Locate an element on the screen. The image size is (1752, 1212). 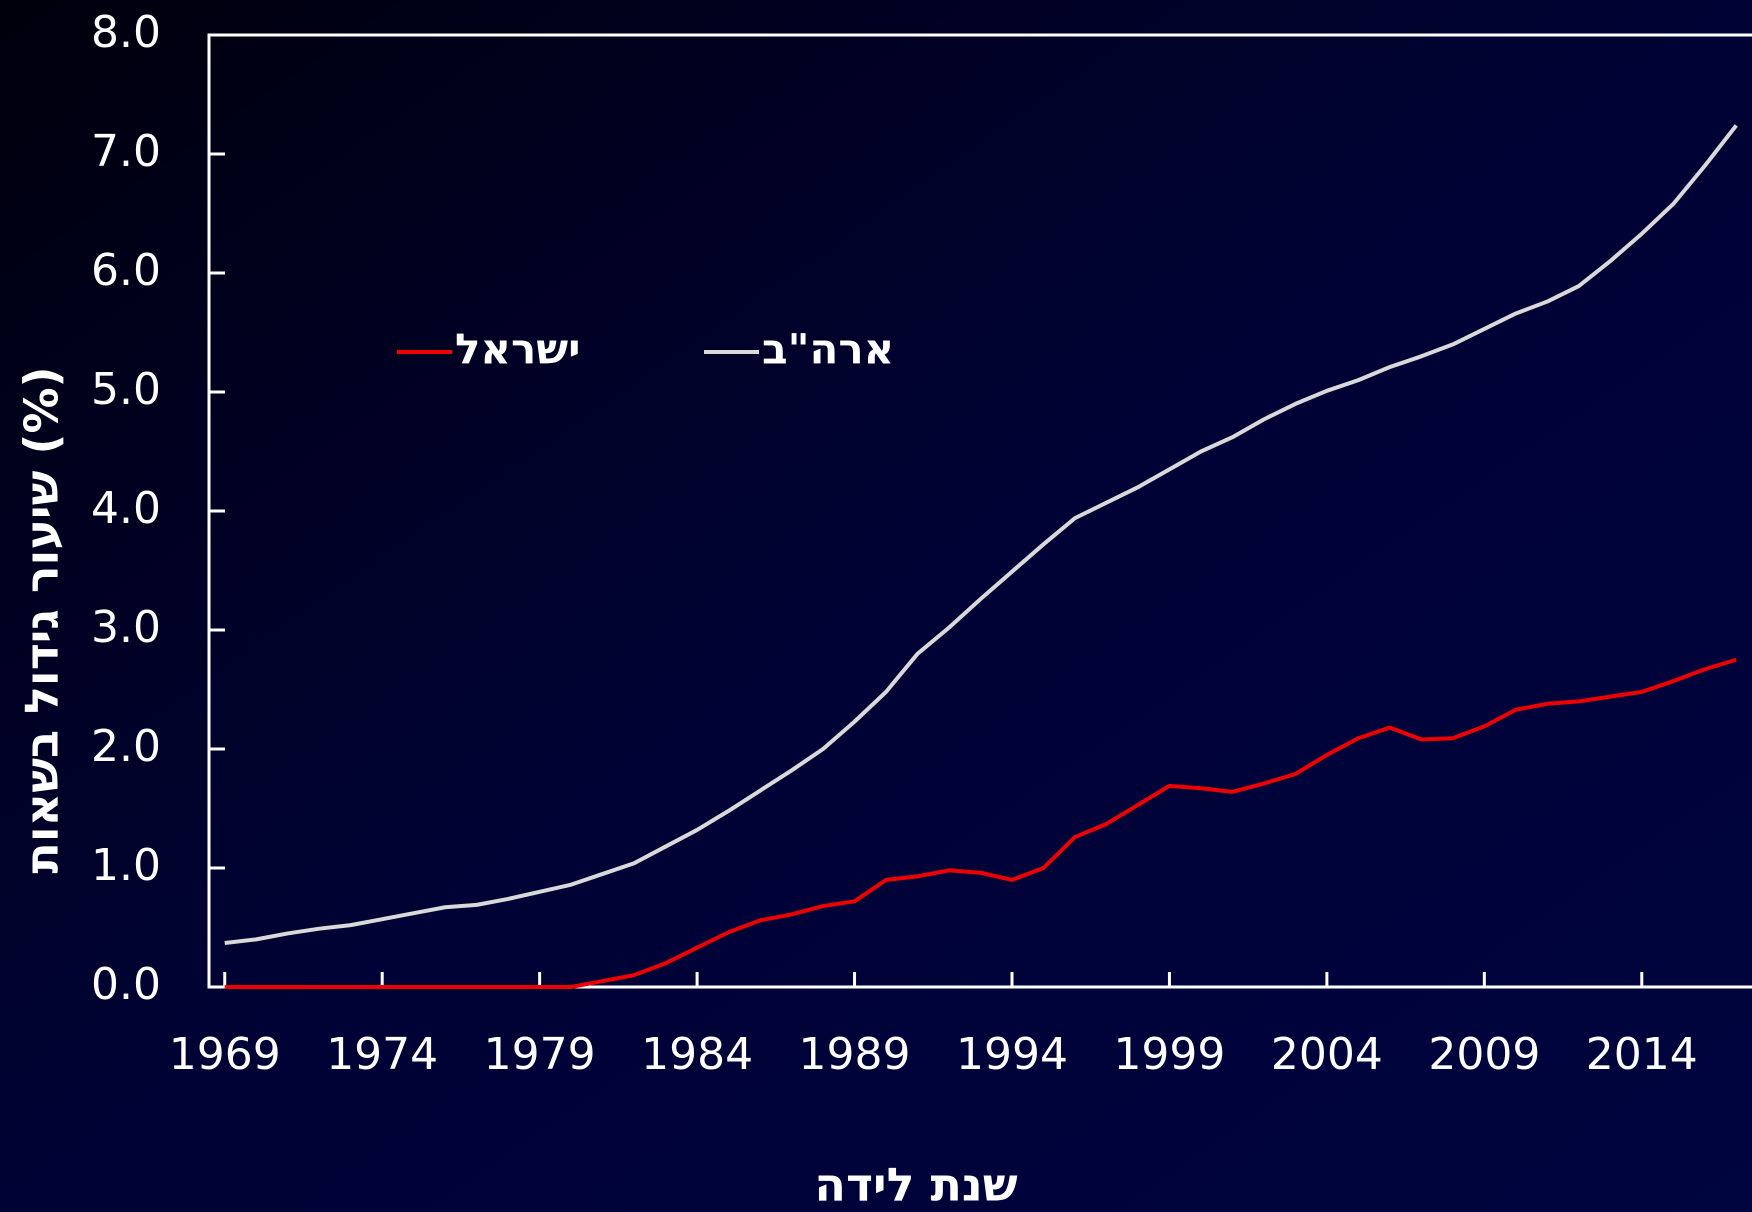
y-tick-label: 1.0 is located at coordinates (126, 865).